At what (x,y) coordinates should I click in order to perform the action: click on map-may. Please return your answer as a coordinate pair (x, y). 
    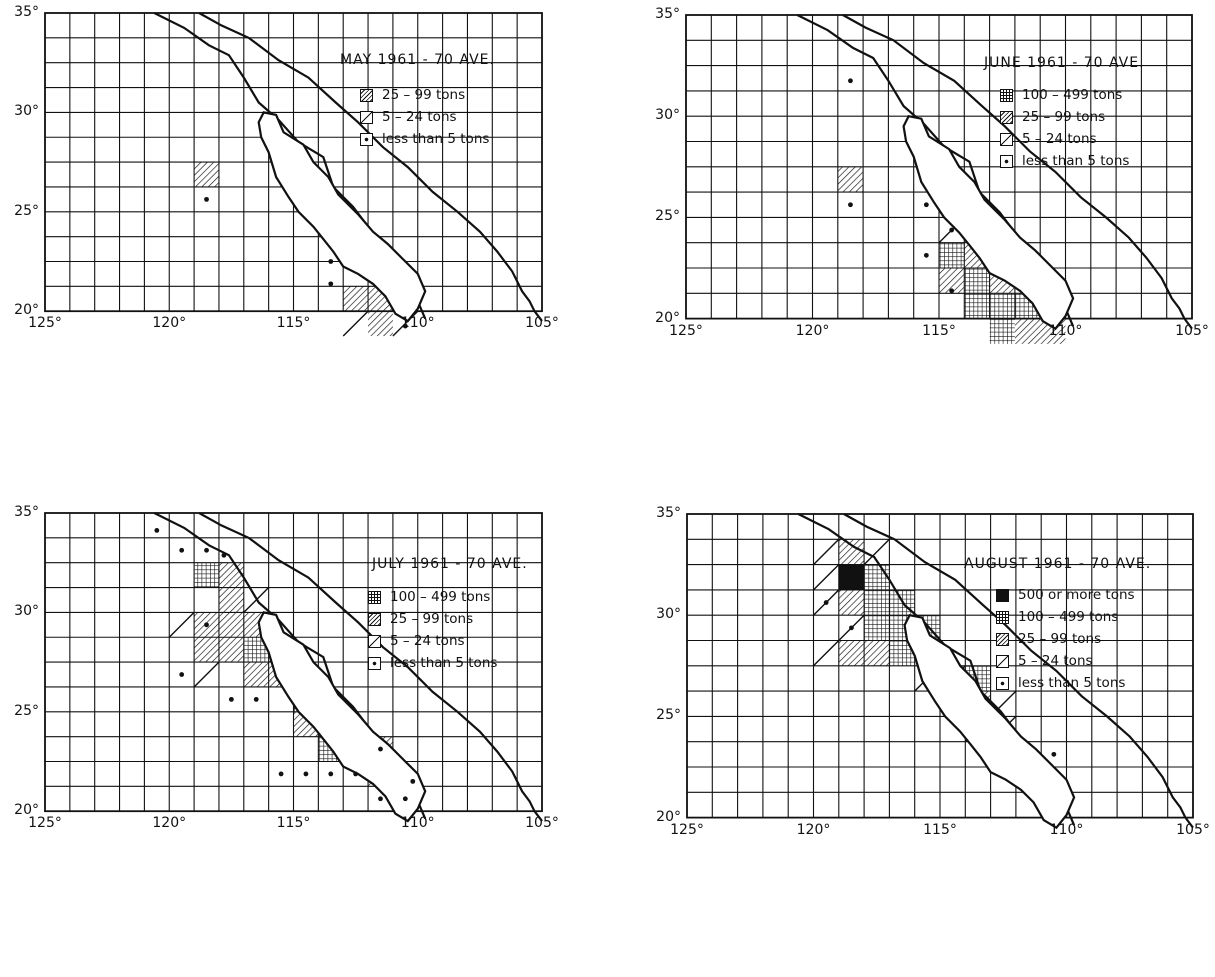
    Looking at the image, I should click on (293, 174).